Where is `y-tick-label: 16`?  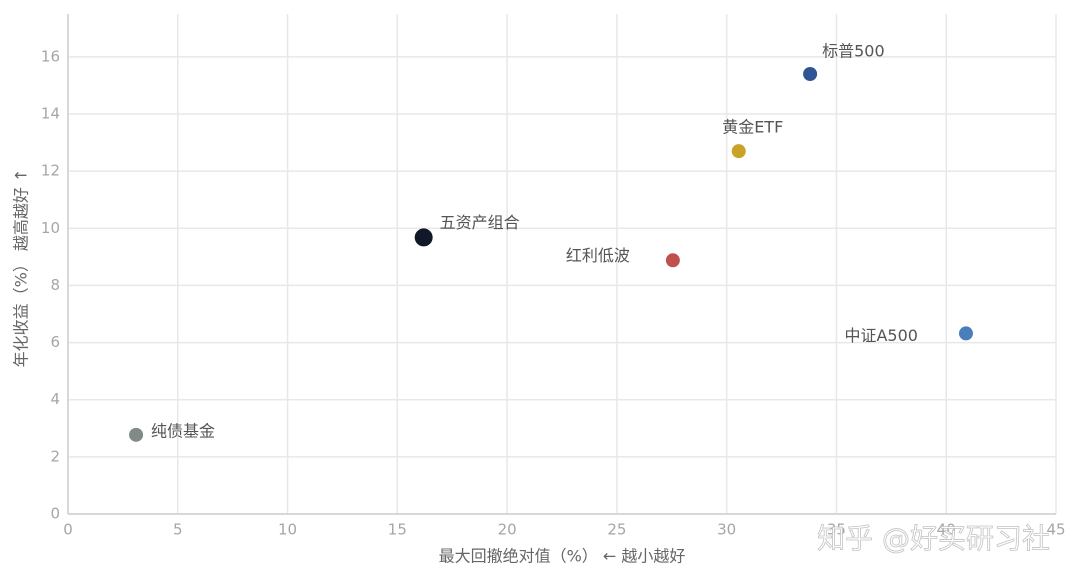 y-tick-label: 16 is located at coordinates (50, 56).